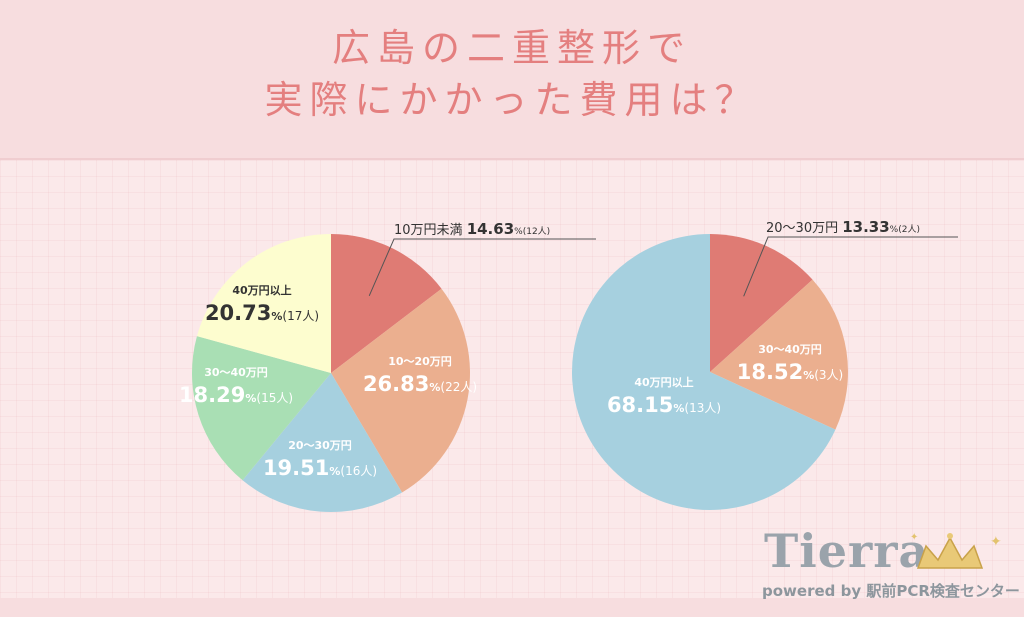 This screenshot has height=617, width=1024. What do you see at coordinates (420, 361) in the screenshot?
I see `slice-category-label: 10〜20万円` at bounding box center [420, 361].